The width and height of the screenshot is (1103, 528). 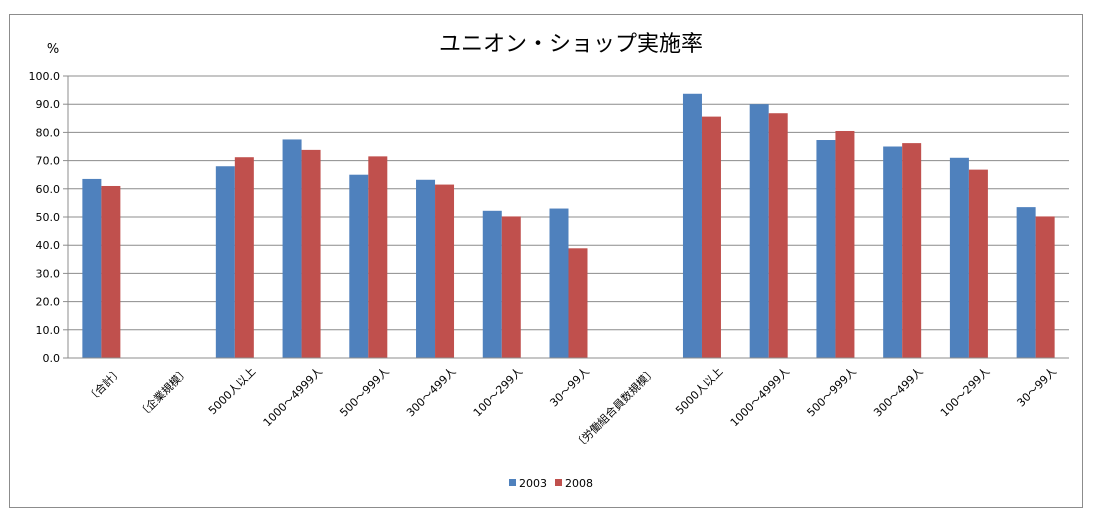 I want to click on y-tick-label: 50.0, so click(x=48, y=217).